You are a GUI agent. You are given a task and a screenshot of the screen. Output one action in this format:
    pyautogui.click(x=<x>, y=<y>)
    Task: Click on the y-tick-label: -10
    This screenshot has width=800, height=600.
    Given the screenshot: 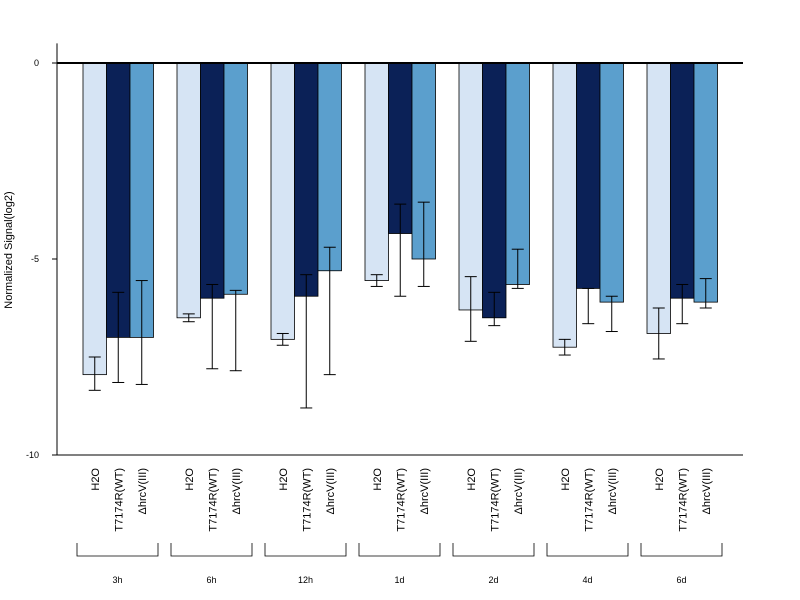 What is the action you would take?
    pyautogui.click(x=32, y=455)
    